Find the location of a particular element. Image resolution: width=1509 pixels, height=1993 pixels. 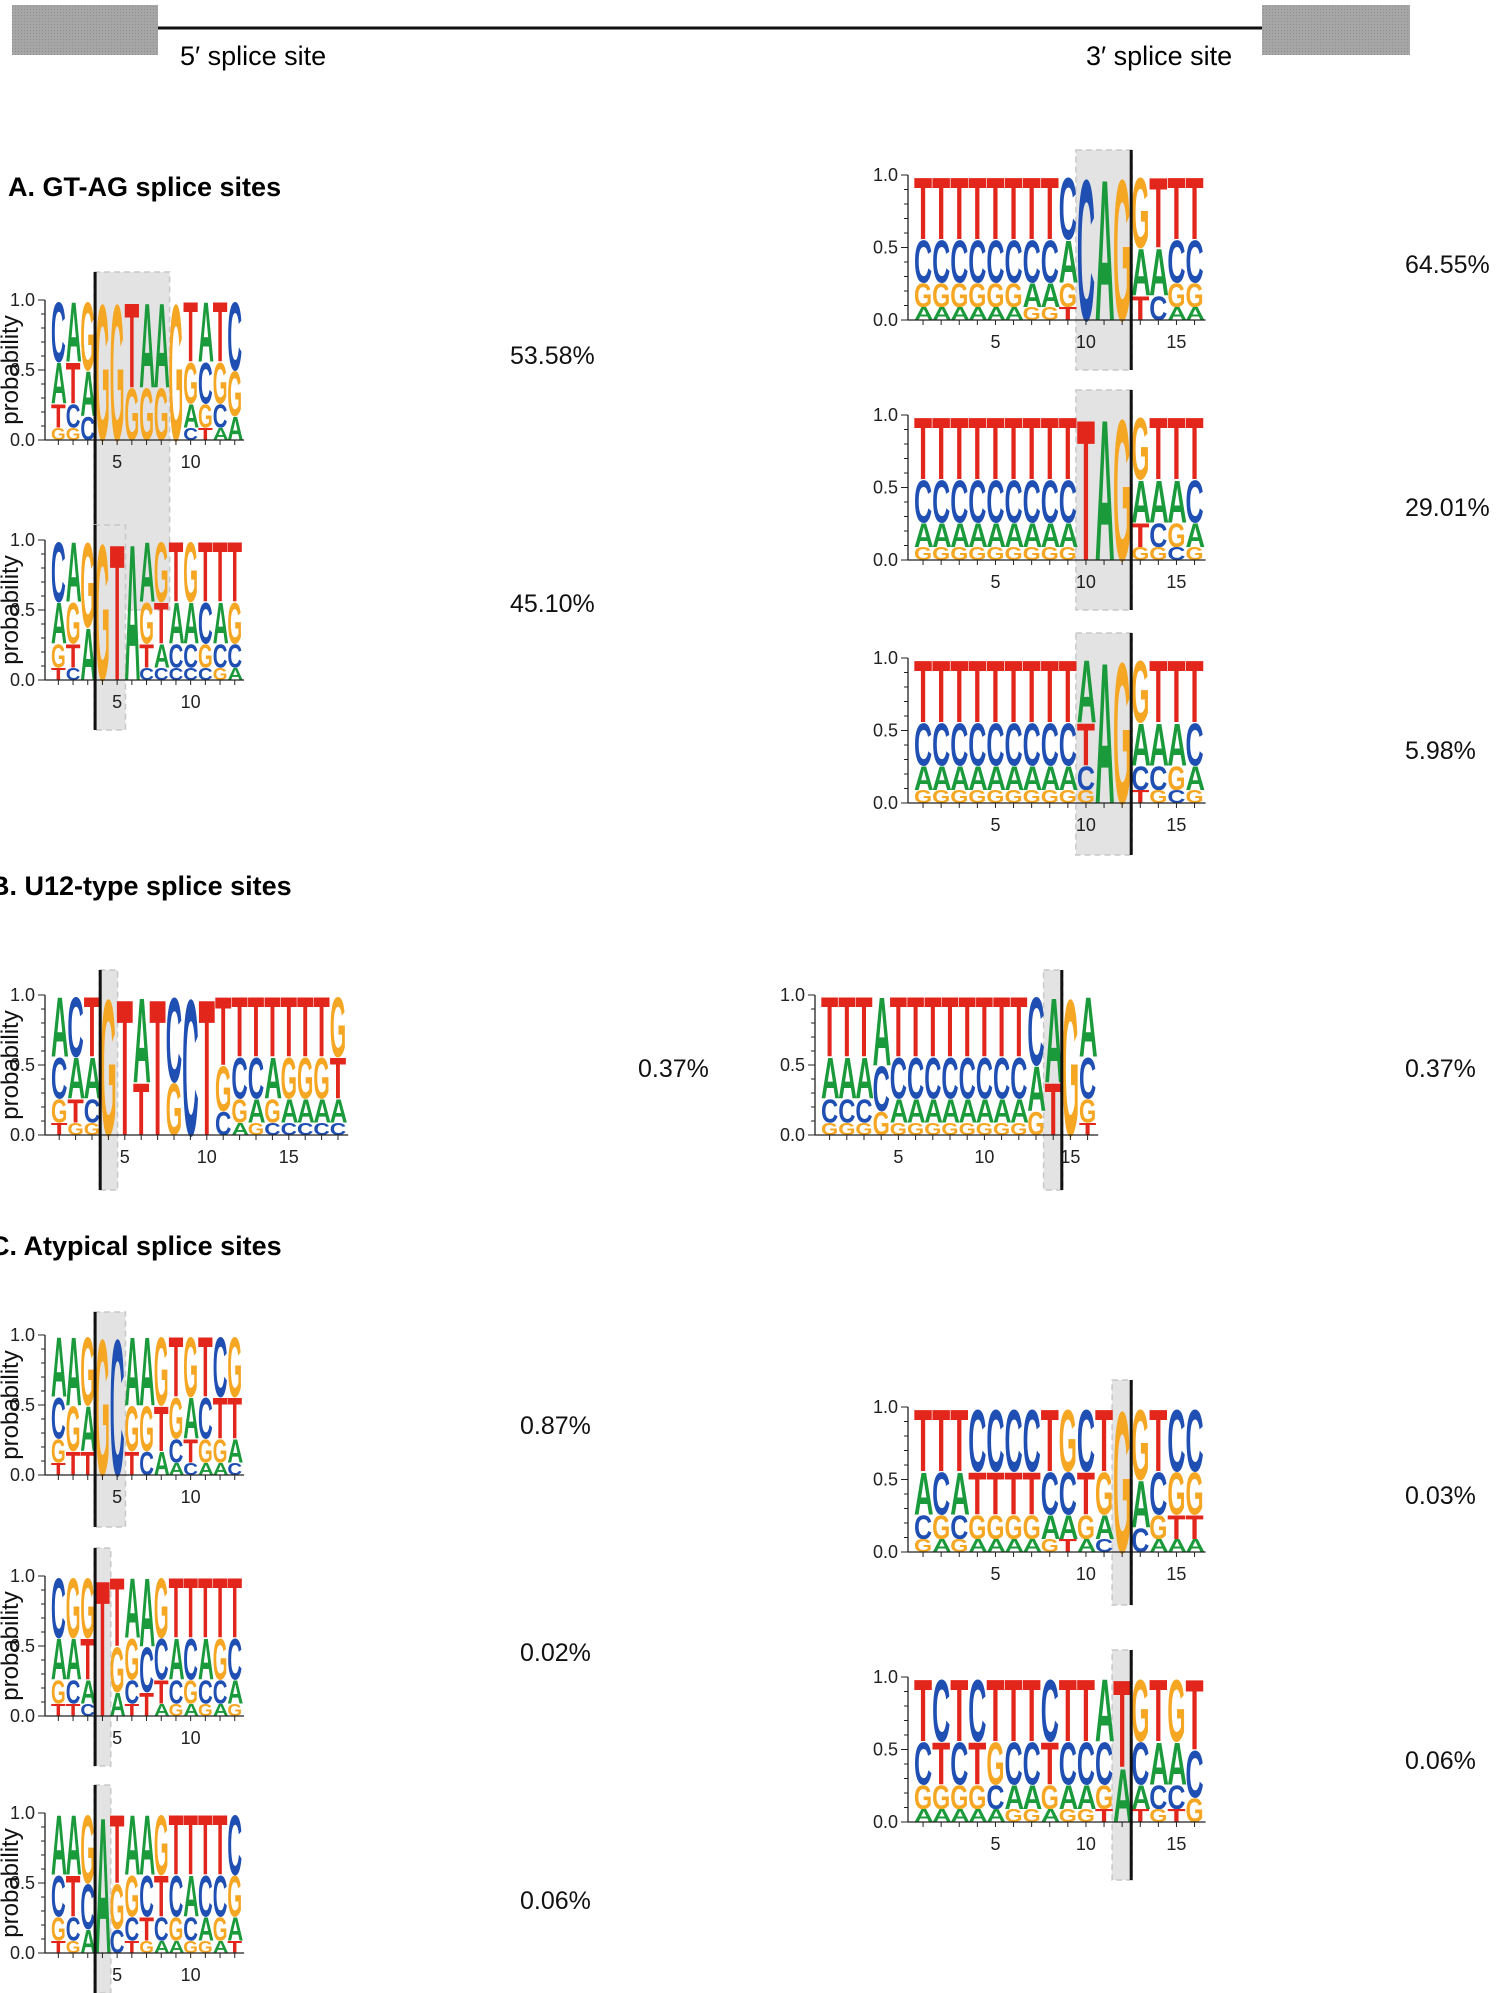

y-tick-label: 0.5 is located at coordinates (22, 370).